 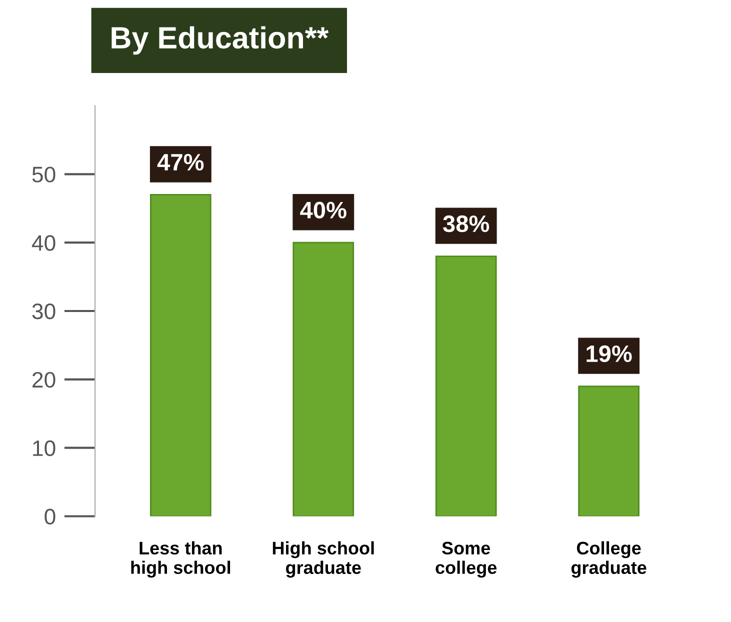 What do you see at coordinates (466, 560) in the screenshot?
I see `x-tick-label: Some college` at bounding box center [466, 560].